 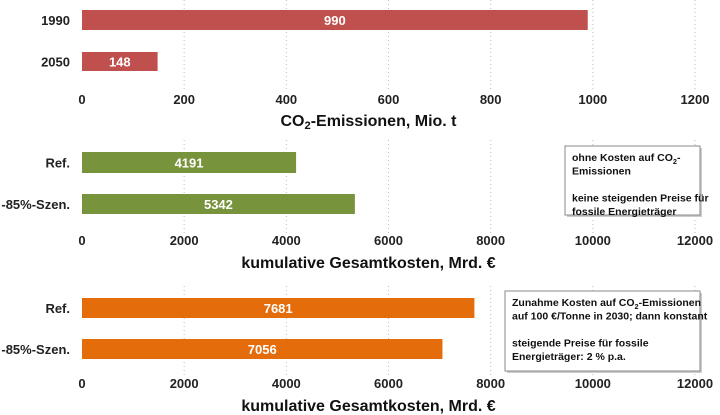 I want to click on bar-1990, so click(x=335, y=20).